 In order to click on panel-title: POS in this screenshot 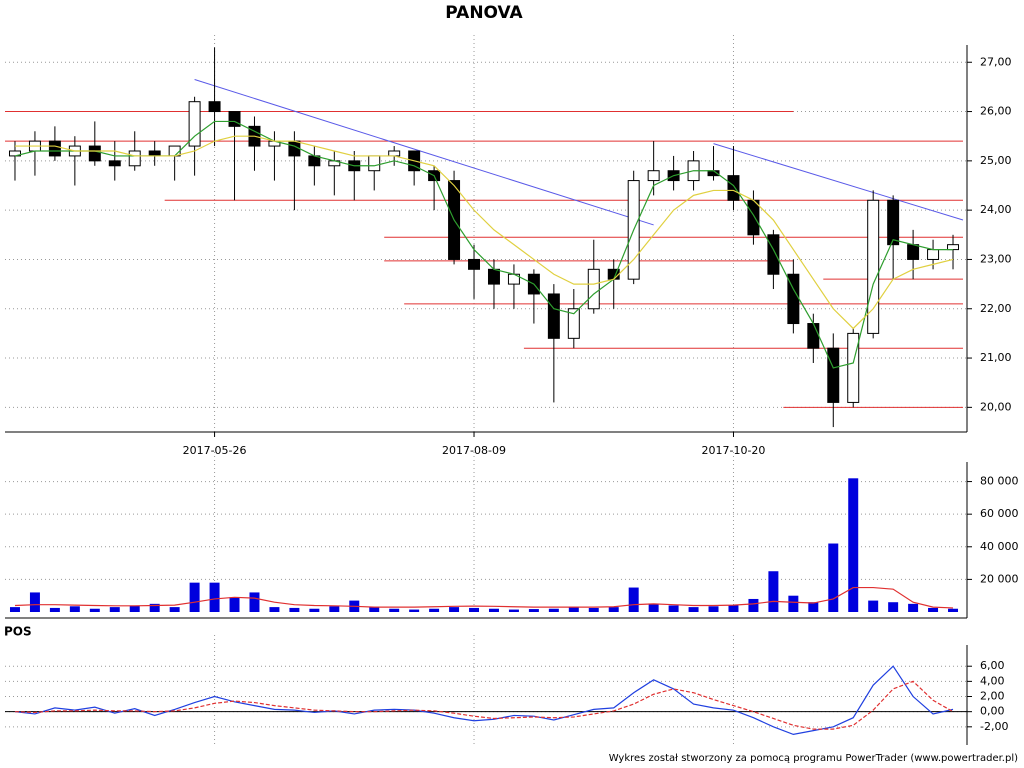, I will do `click(18, 632)`.